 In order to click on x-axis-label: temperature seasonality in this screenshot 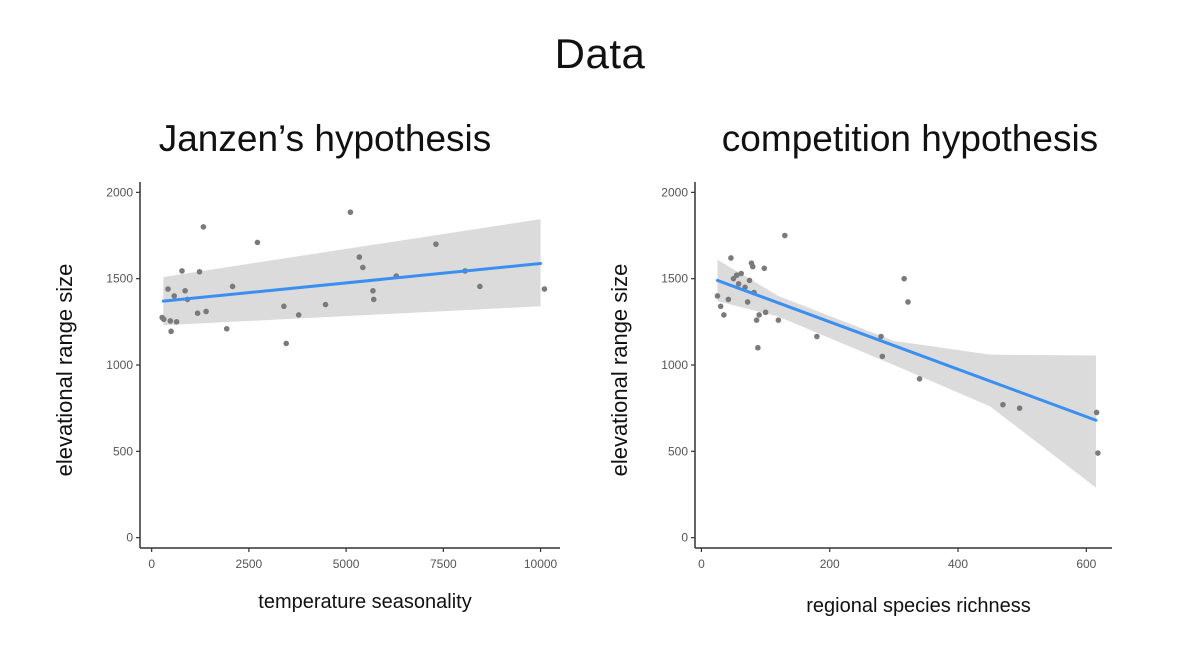, I will do `click(364, 602)`.